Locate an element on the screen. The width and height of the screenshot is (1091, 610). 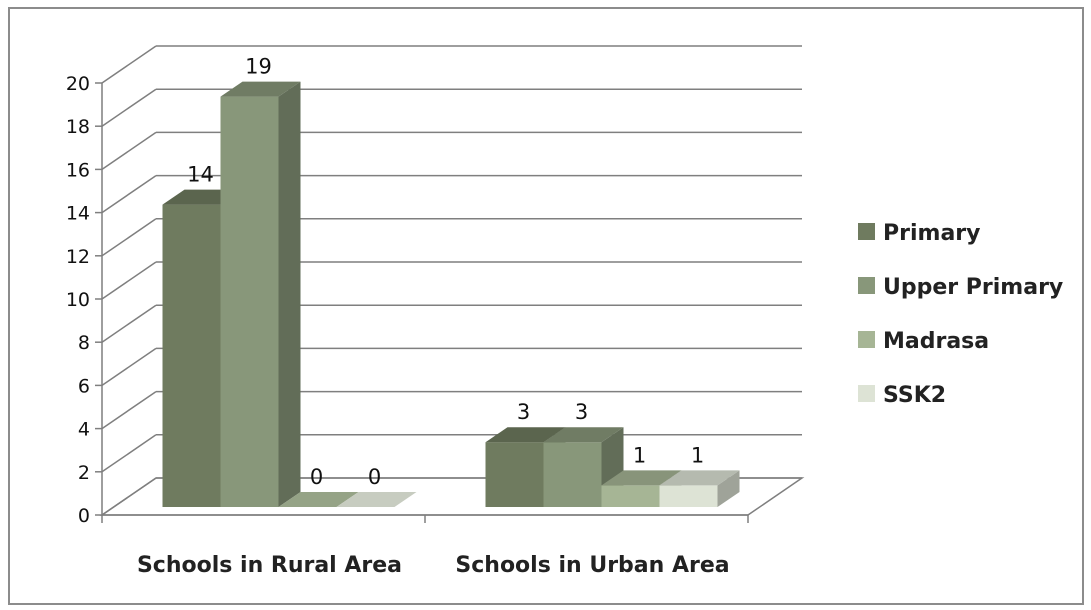
y-tick-label: 6 is located at coordinates (84, 386).